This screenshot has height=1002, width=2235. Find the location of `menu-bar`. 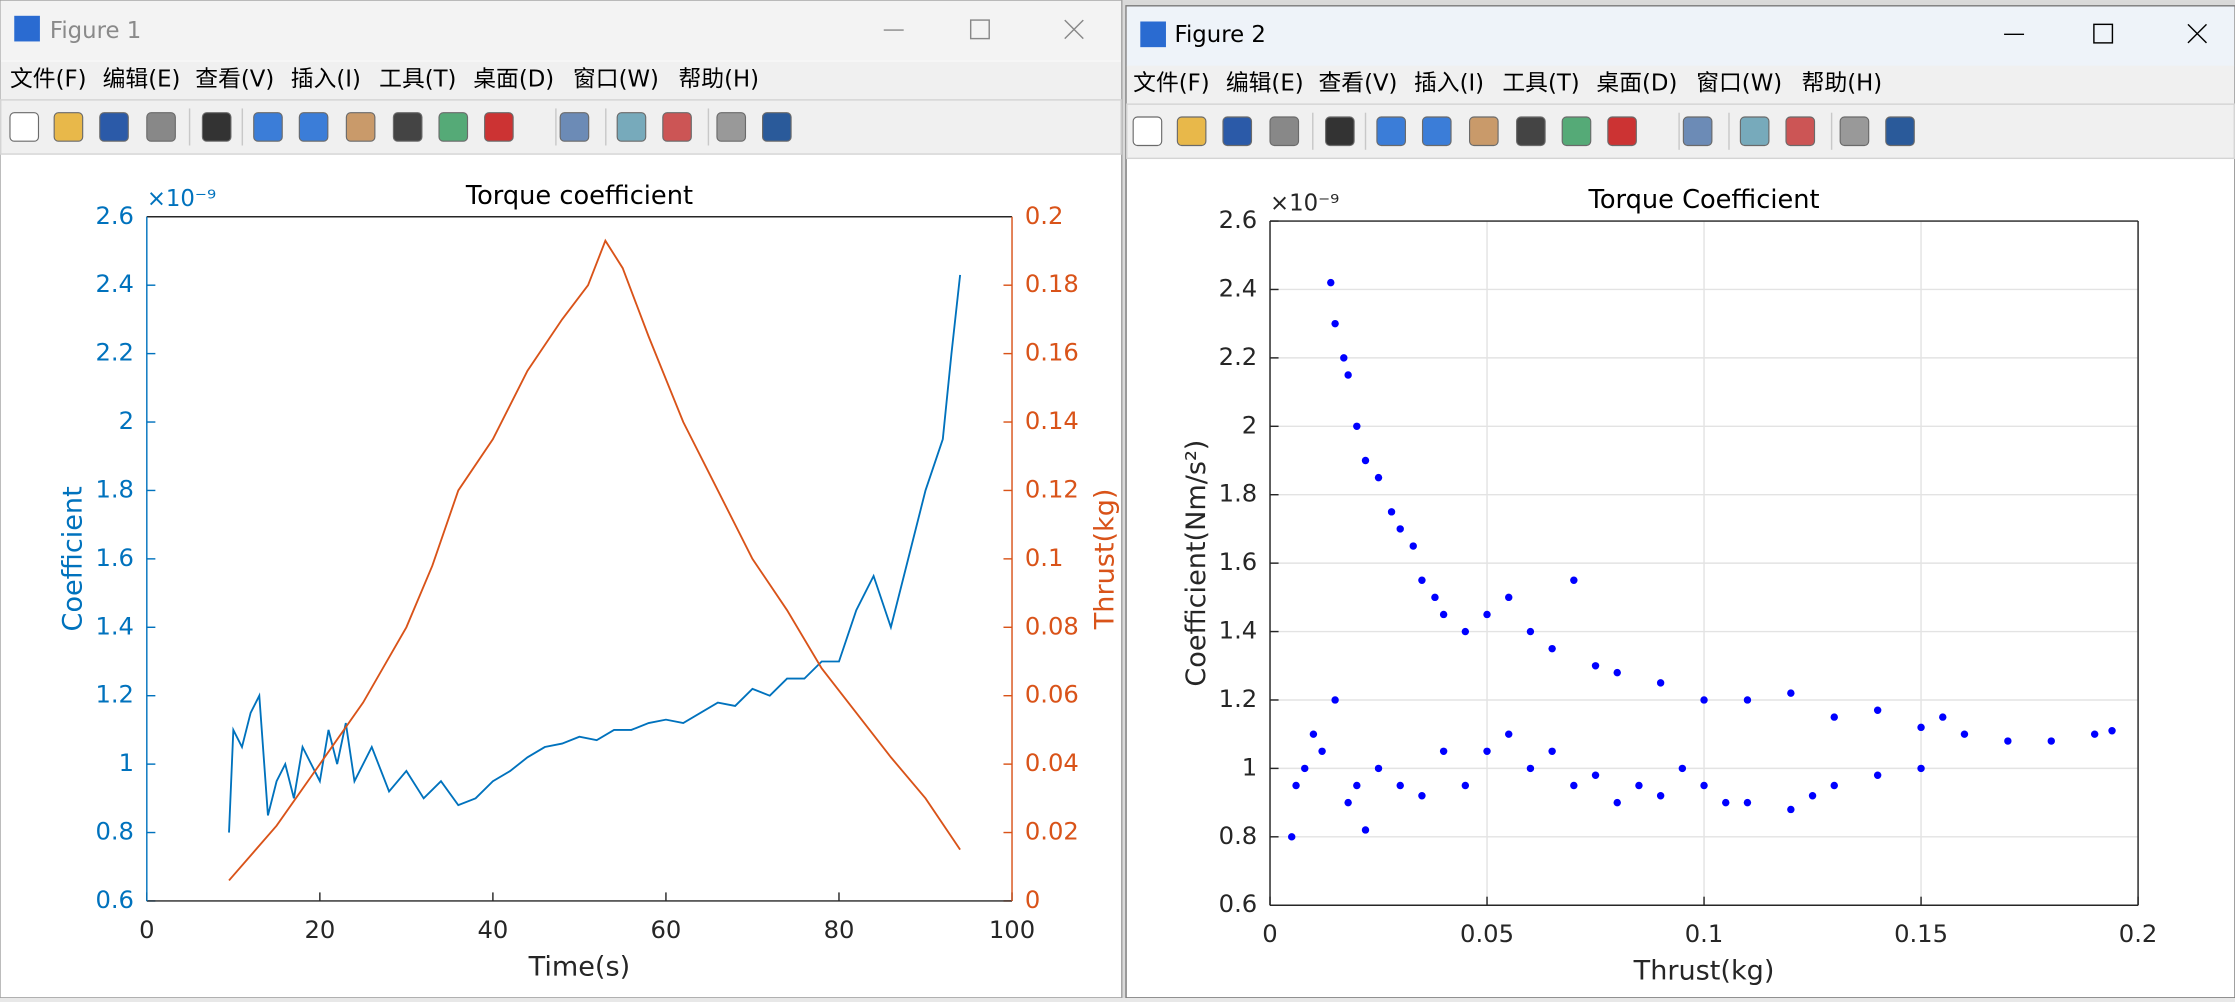

menu-bar is located at coordinates (1680, 85).